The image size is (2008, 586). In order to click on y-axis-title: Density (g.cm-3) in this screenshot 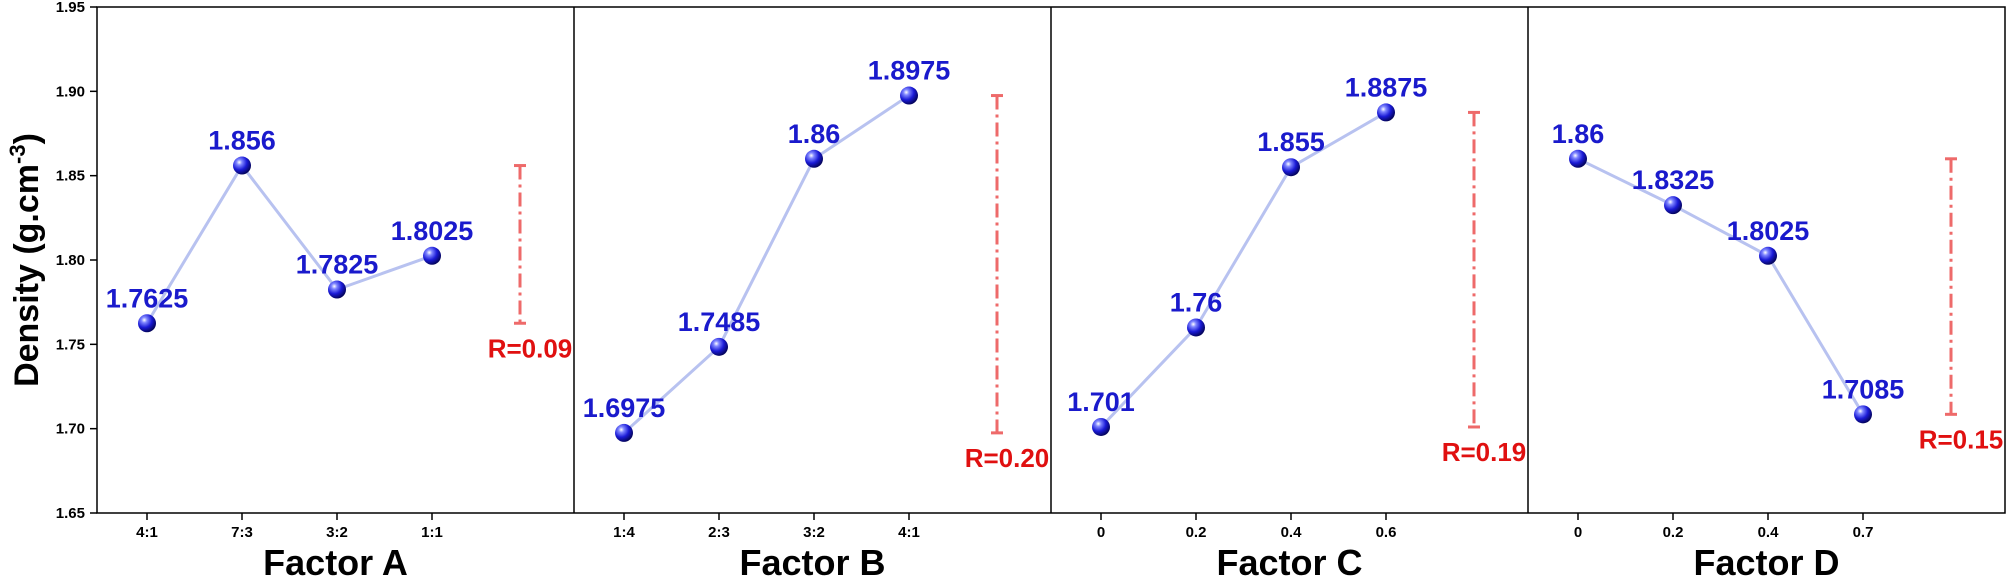, I will do `click(25, 260)`.